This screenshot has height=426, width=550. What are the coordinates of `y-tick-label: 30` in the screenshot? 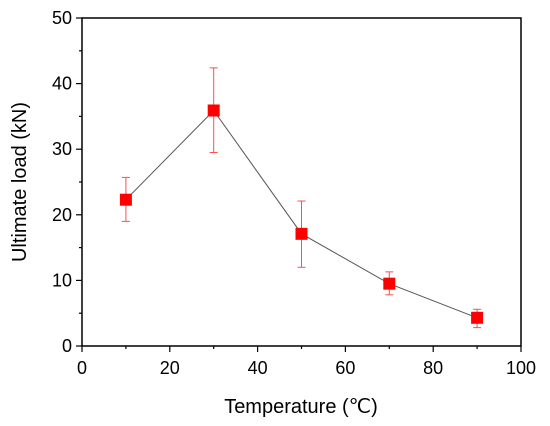 It's located at (62, 149).